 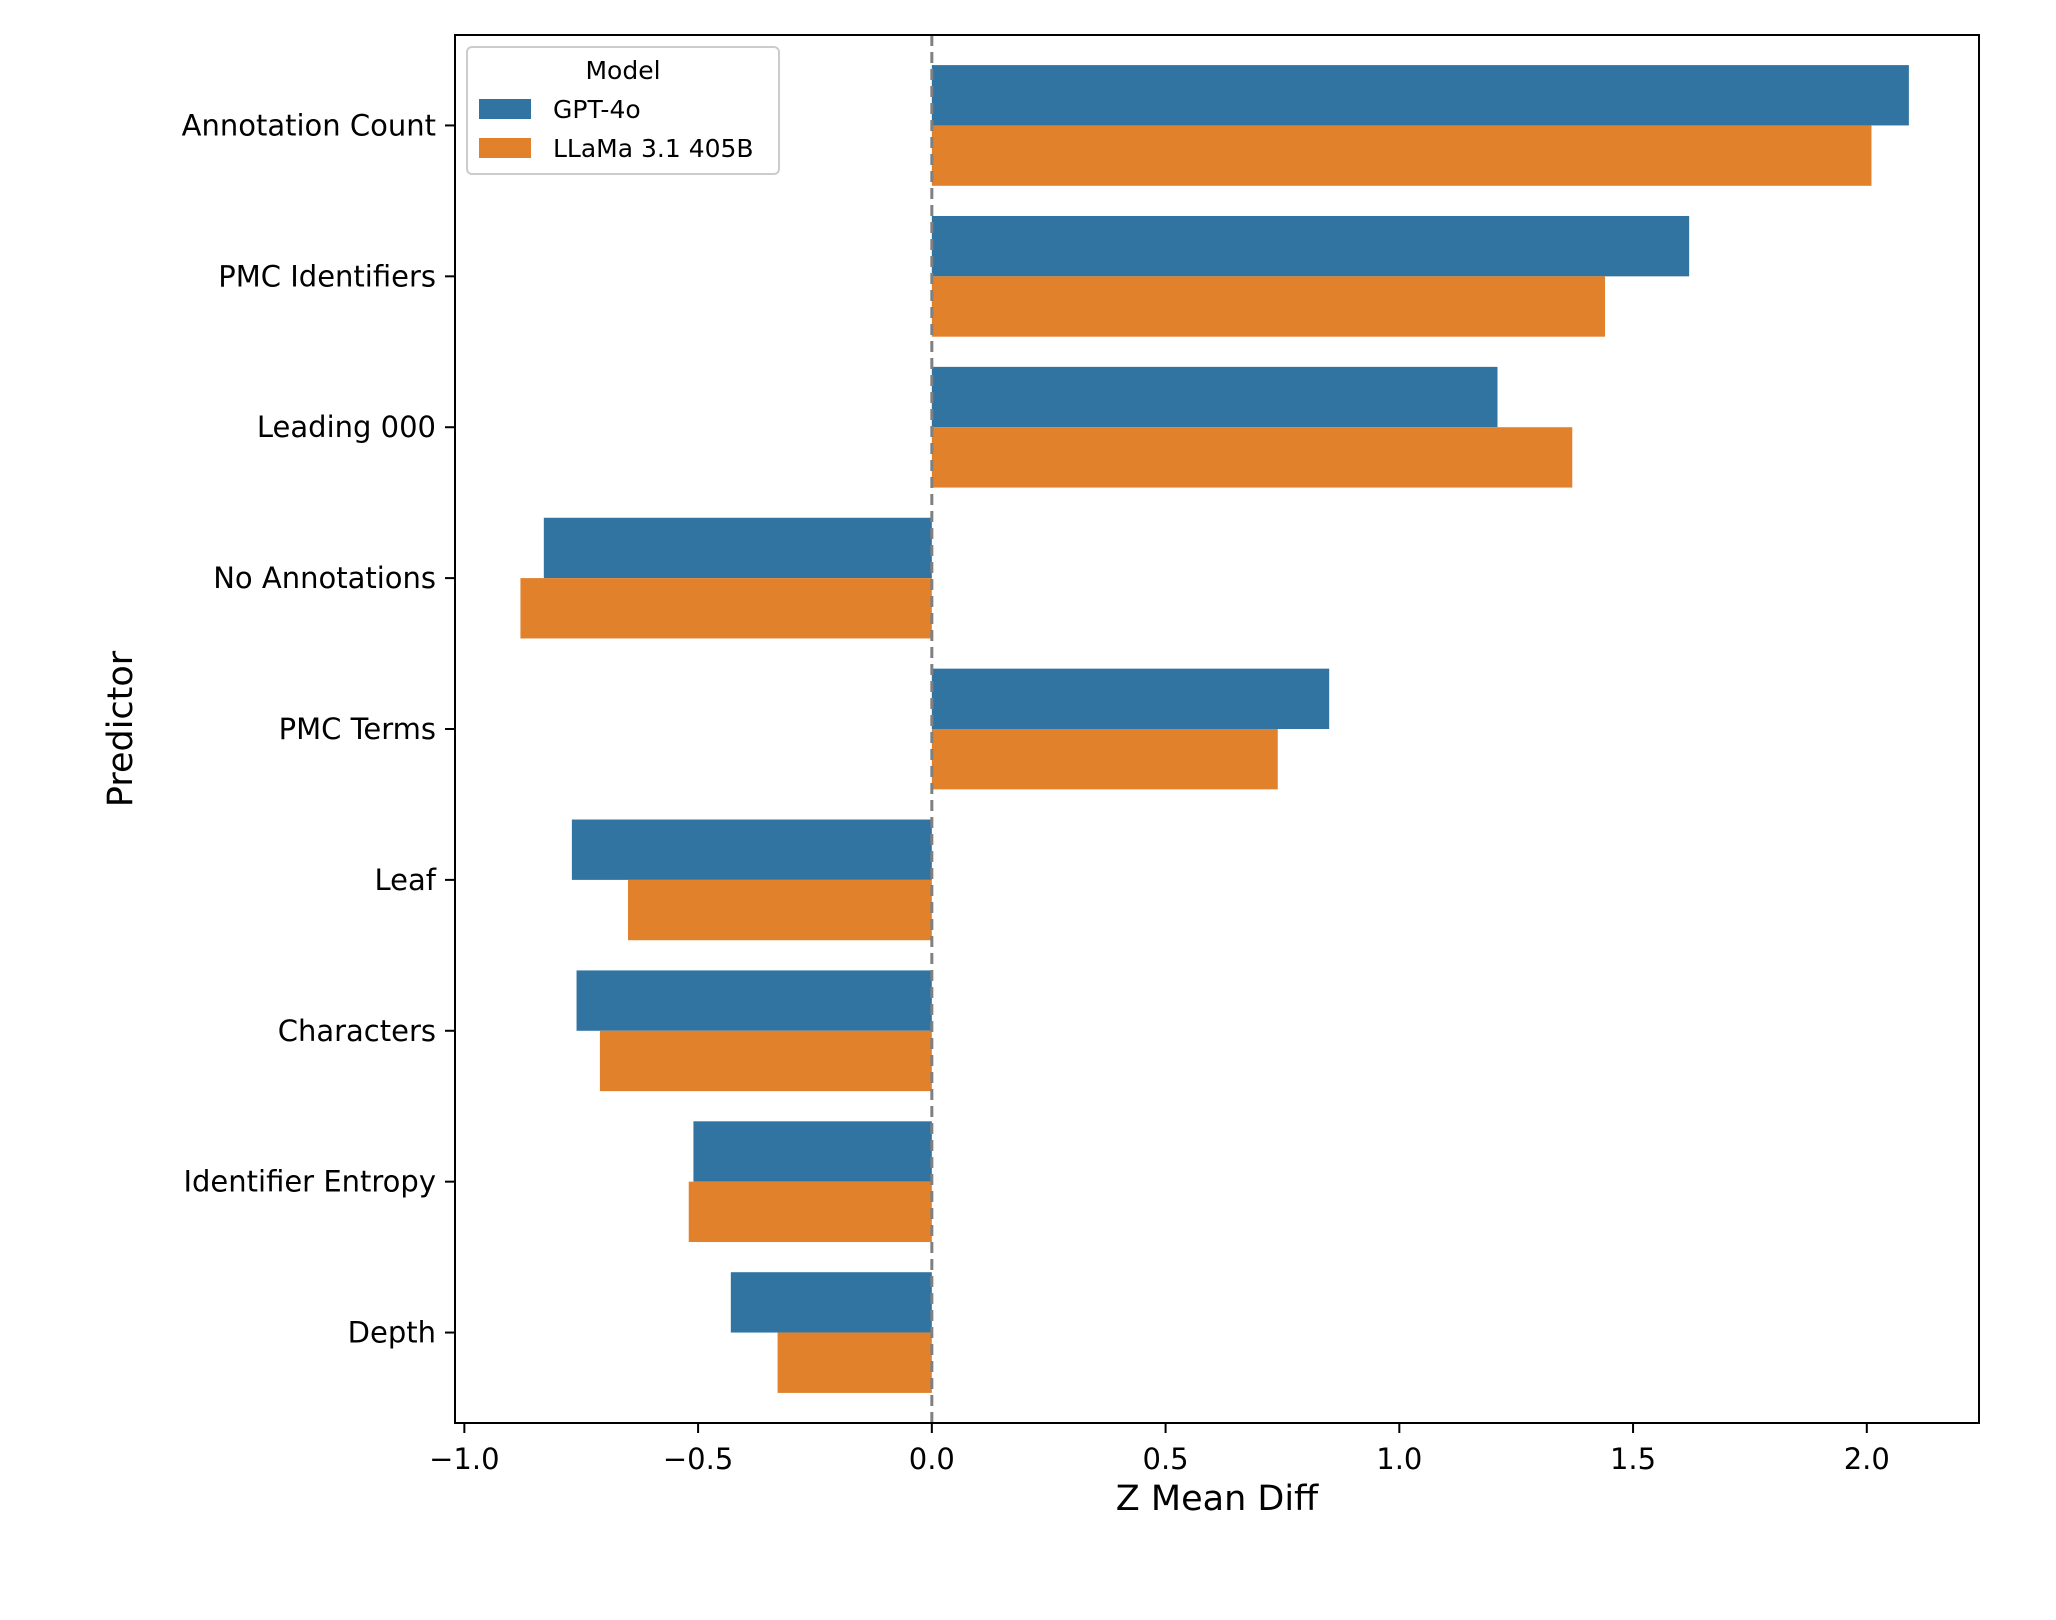 What do you see at coordinates (1633, 1459) in the screenshot?
I see `x-tick-label: 1.5` at bounding box center [1633, 1459].